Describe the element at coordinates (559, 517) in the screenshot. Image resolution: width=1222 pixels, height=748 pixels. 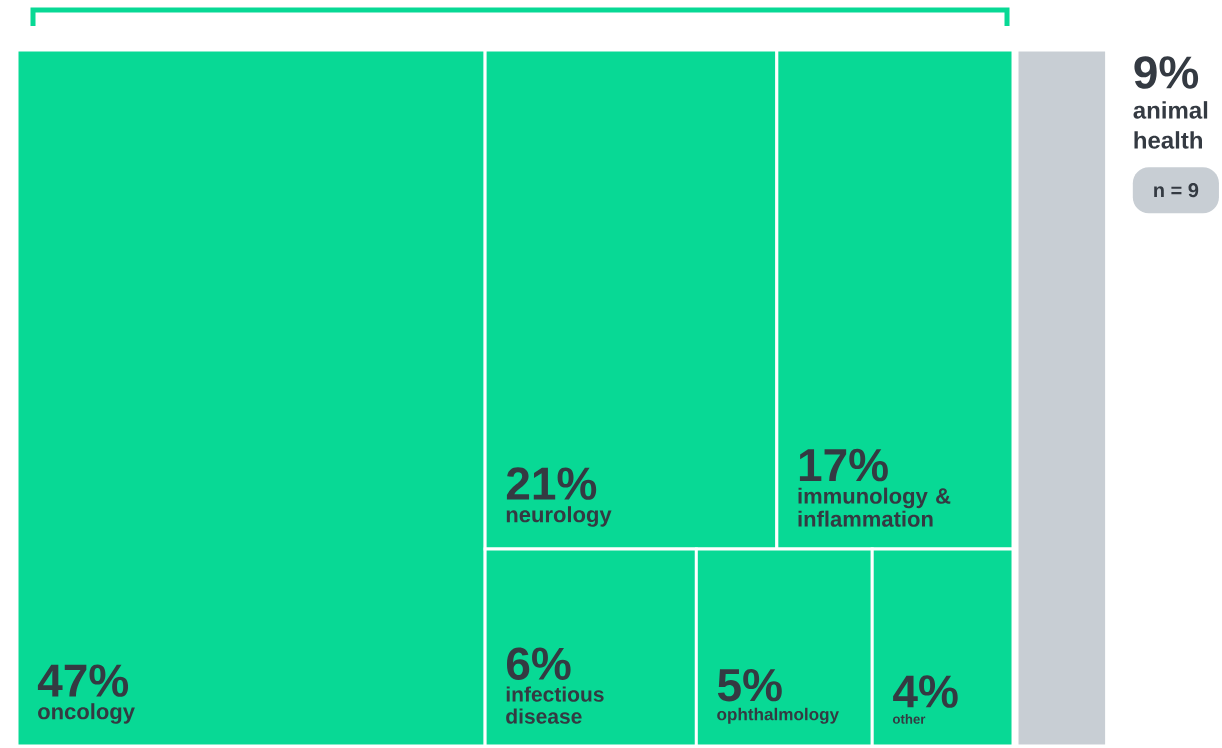
I see `category-label: neurology` at that location.